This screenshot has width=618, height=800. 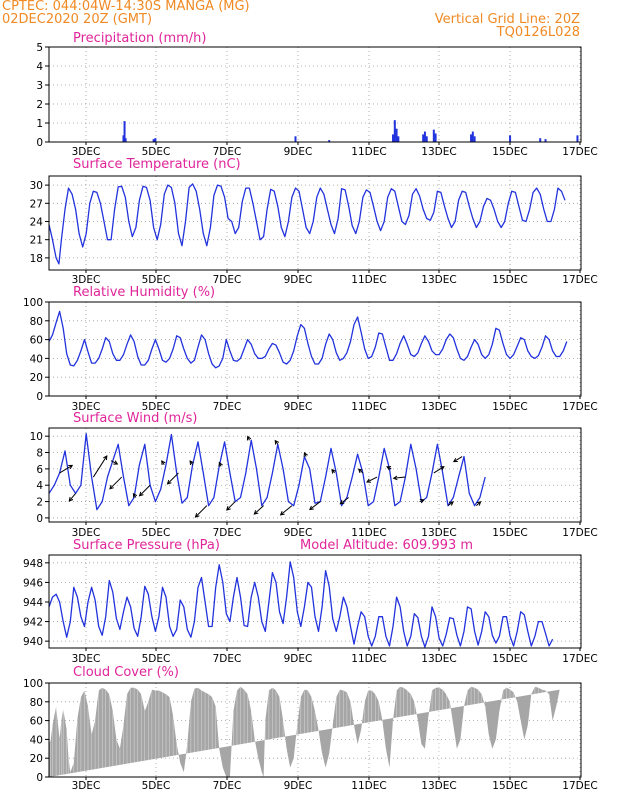 What do you see at coordinates (39, 105) in the screenshot?
I see `y-tick-label: 2` at bounding box center [39, 105].